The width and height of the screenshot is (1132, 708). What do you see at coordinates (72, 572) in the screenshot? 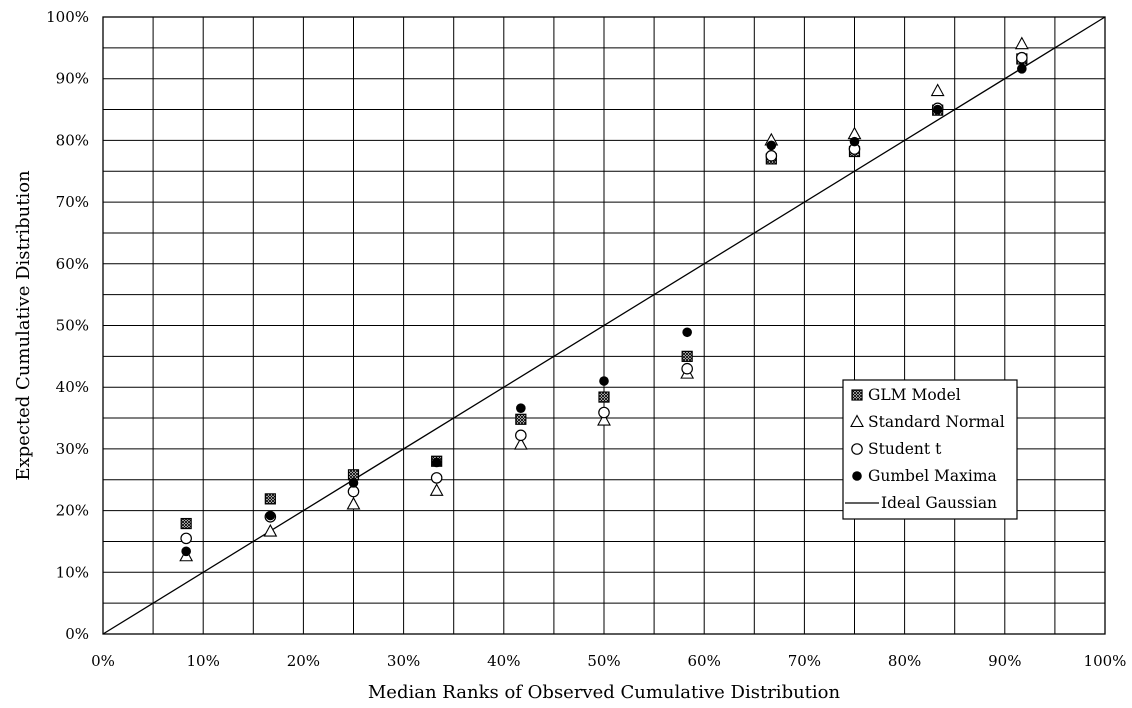
I see `y-tick-label: 10%` at bounding box center [72, 572].